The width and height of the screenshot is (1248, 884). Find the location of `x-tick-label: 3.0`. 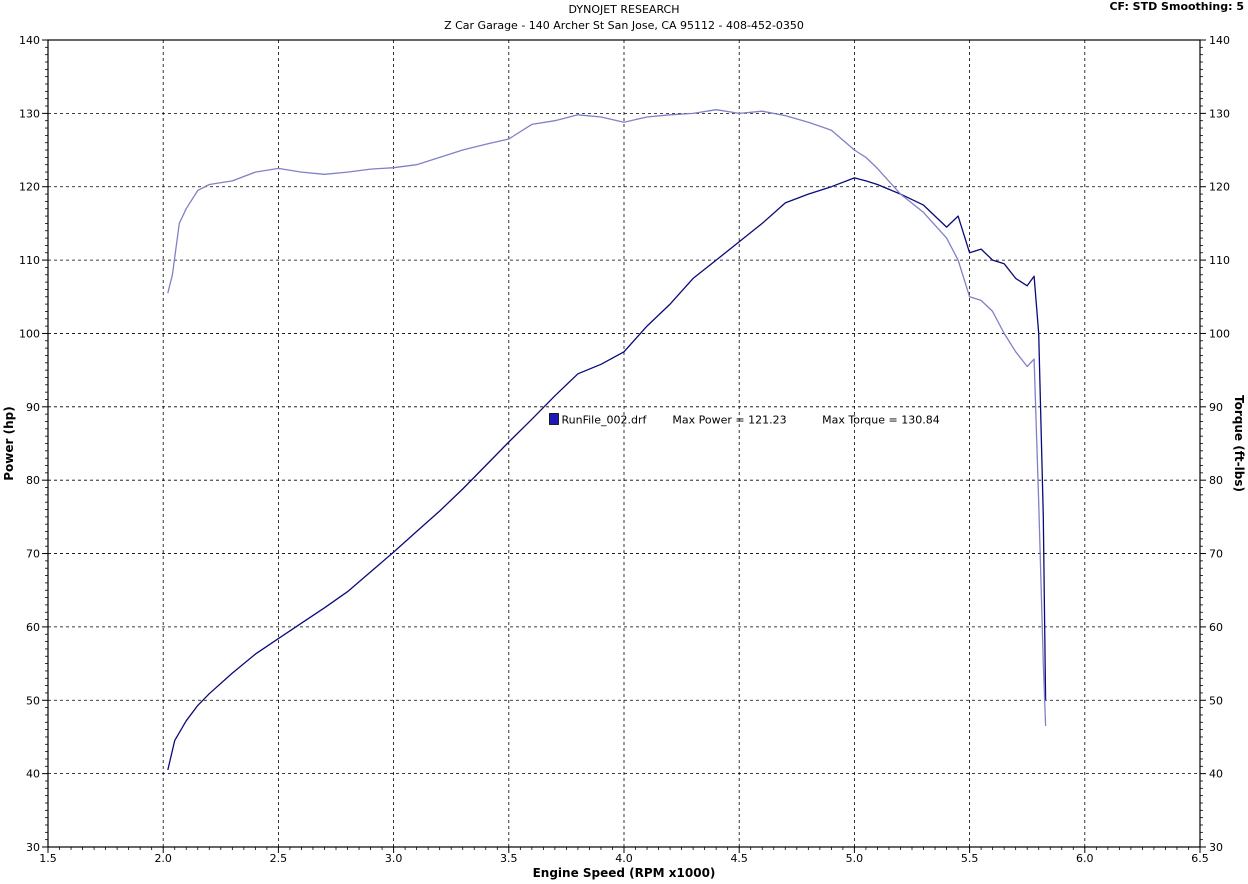

x-tick-label: 3.0 is located at coordinates (394, 858).